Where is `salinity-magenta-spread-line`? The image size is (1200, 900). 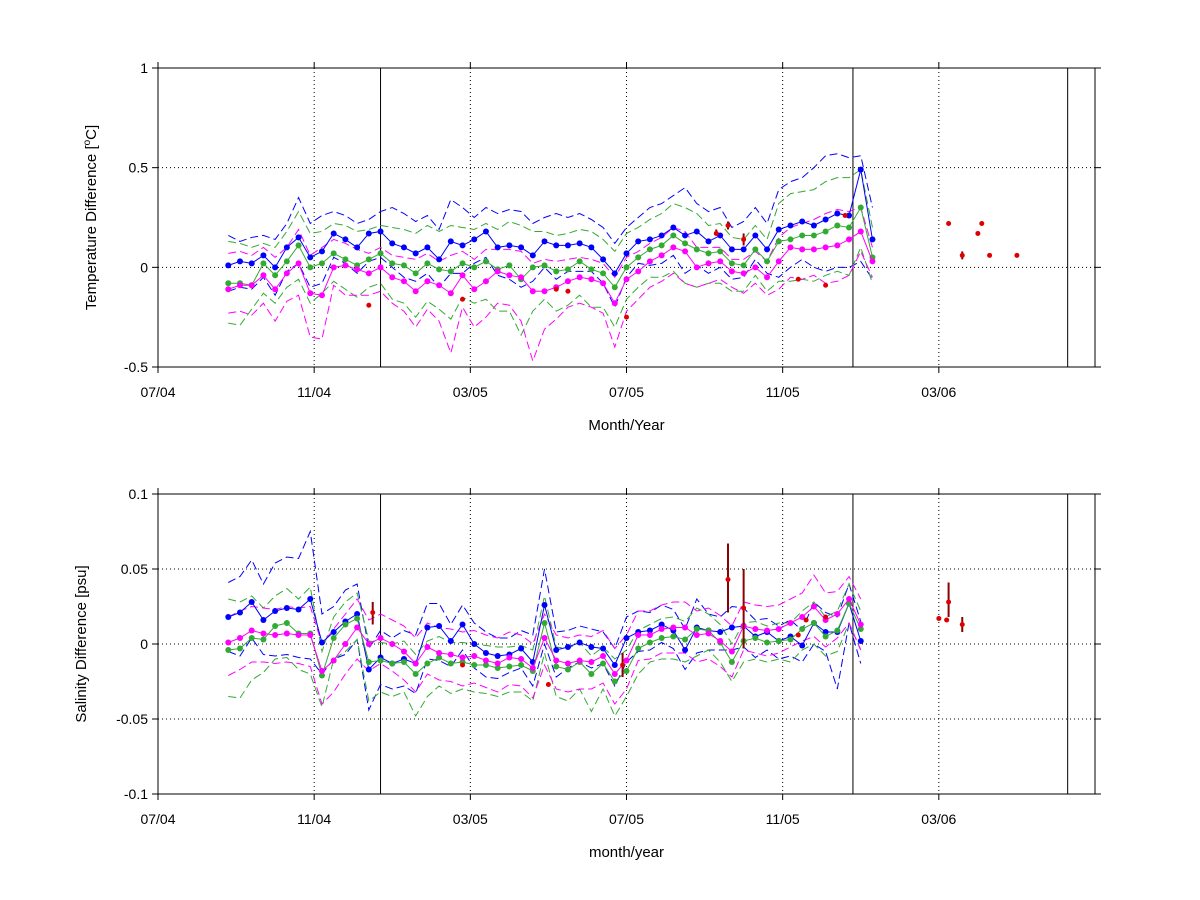
salinity-magenta-spread-line is located at coordinates (545, 663).